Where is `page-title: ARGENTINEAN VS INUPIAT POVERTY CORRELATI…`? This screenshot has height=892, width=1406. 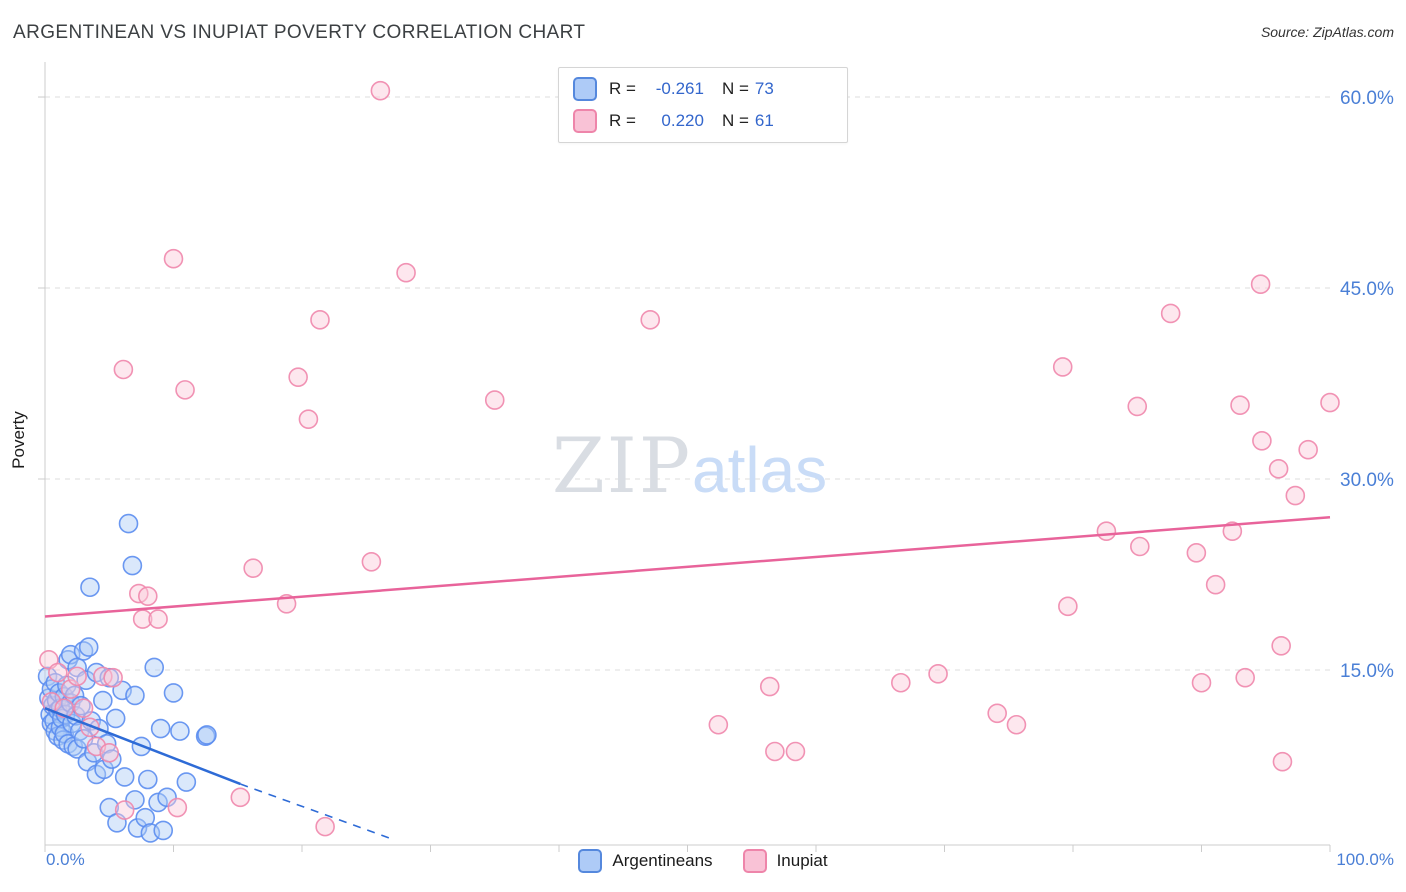
page-title: ARGENTINEAN VS INUPIAT POVERTY CORRELATI… is located at coordinates (299, 32).